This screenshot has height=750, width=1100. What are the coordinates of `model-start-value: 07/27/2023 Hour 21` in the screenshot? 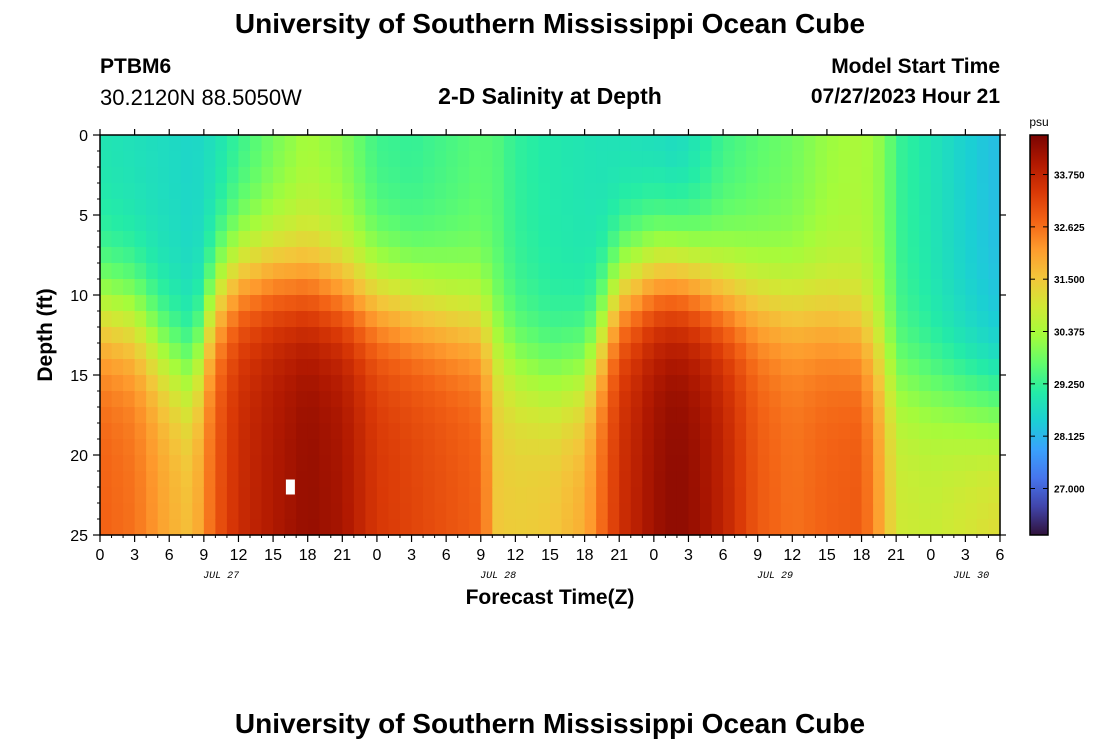 It's located at (905, 96).